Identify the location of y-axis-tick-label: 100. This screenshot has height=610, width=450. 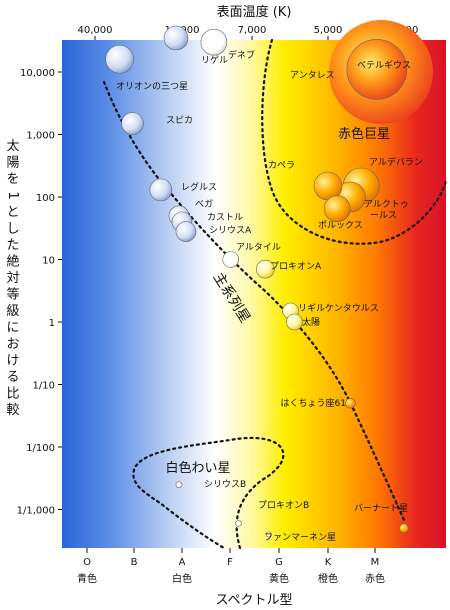
(45, 198).